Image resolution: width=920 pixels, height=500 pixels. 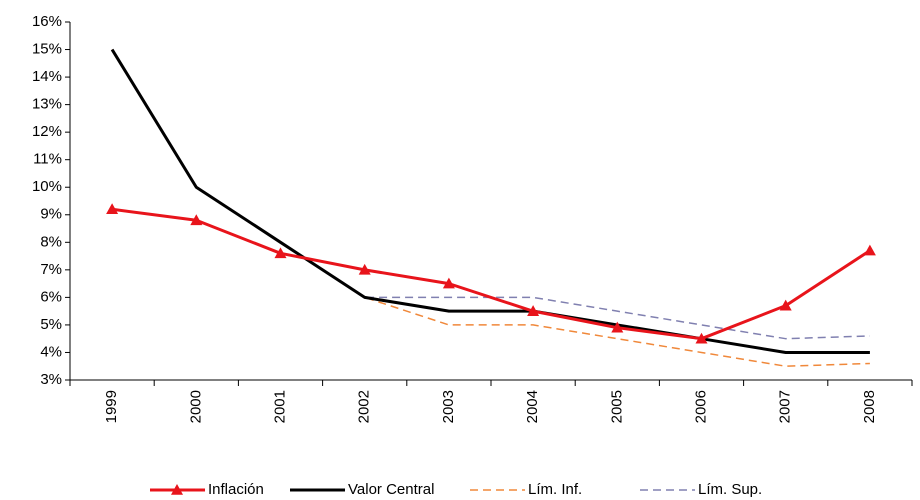 What do you see at coordinates (279, 406) in the screenshot?
I see `x-tick-label: 2001` at bounding box center [279, 406].